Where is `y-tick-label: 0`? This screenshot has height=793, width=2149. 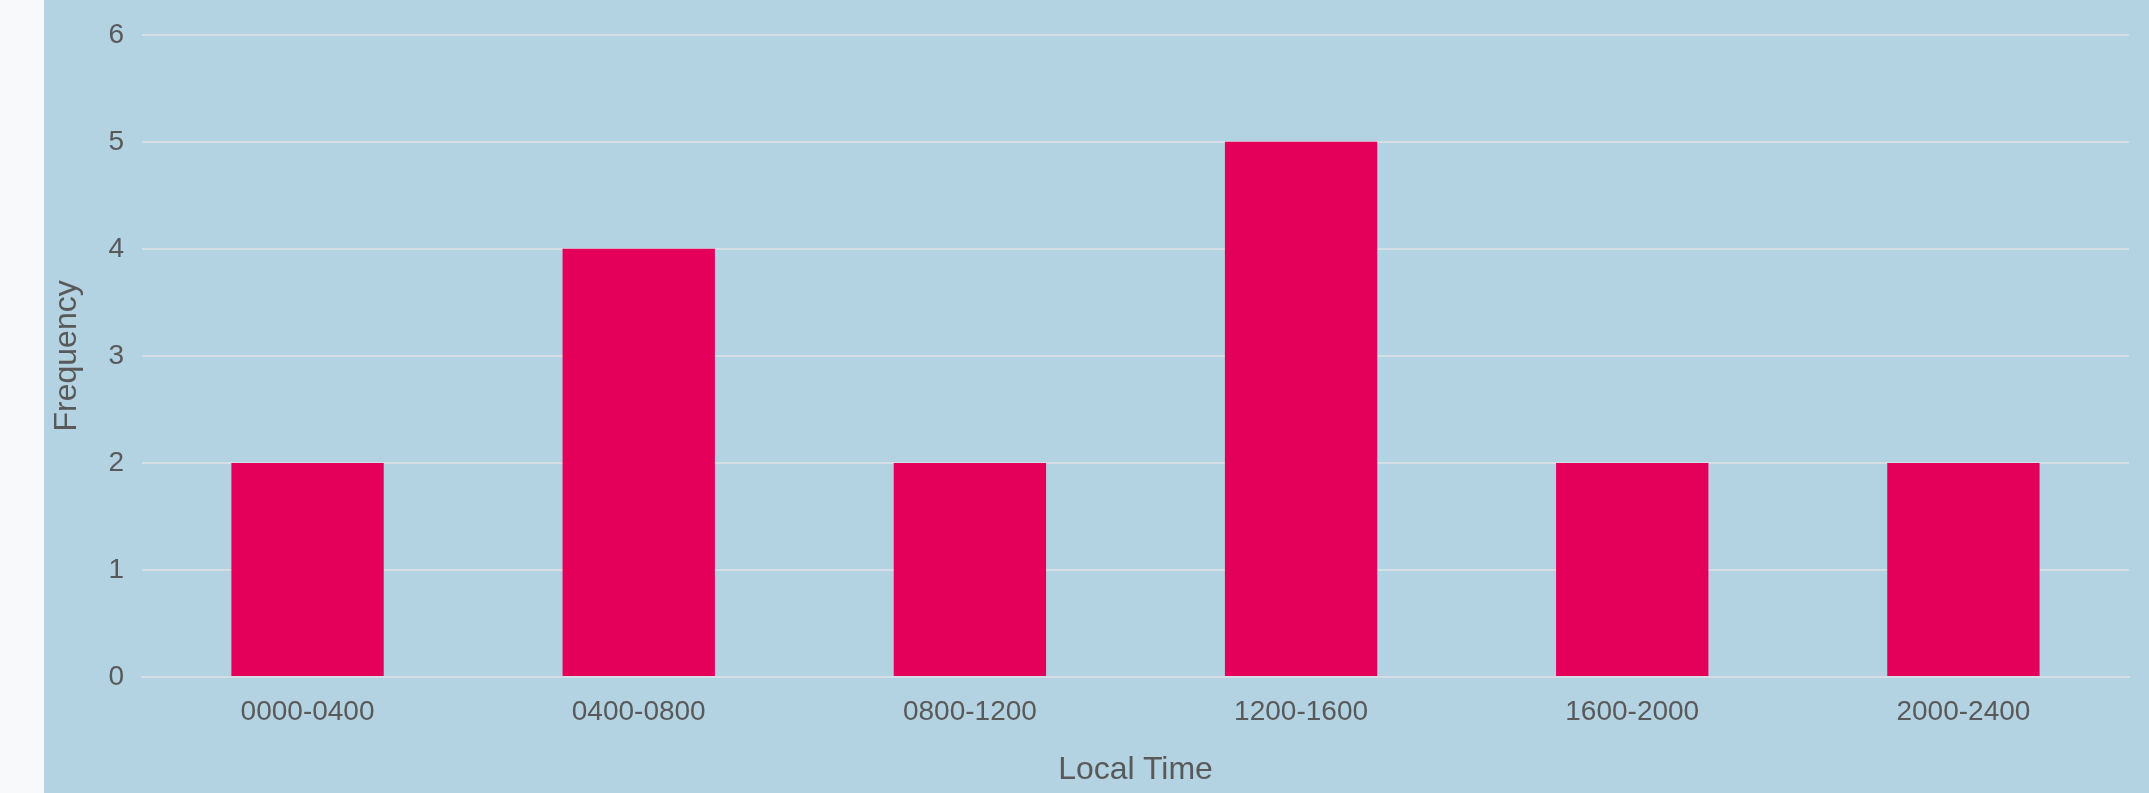
y-tick-label: 0 is located at coordinates (116, 675).